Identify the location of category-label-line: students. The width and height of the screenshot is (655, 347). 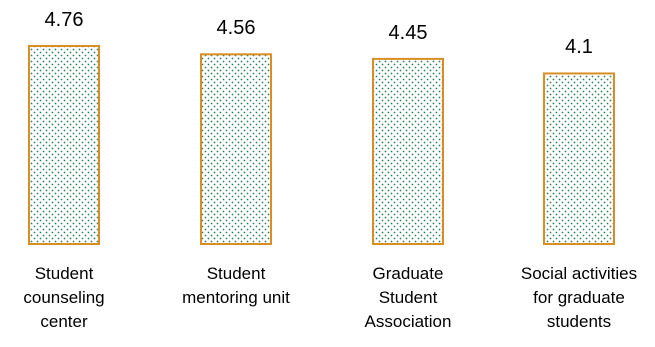
(579, 321).